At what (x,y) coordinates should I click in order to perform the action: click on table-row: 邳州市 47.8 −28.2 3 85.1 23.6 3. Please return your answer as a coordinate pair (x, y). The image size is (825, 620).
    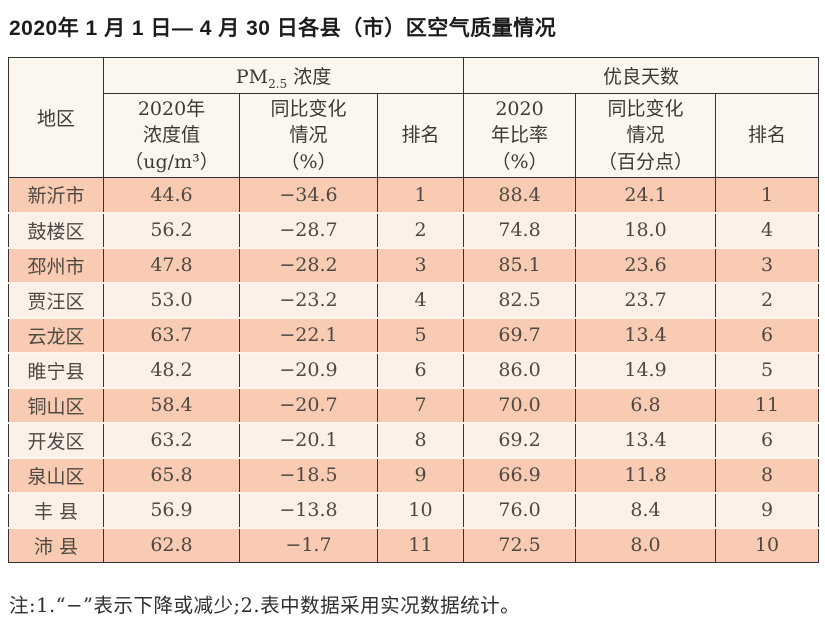
    Looking at the image, I should click on (414, 265).